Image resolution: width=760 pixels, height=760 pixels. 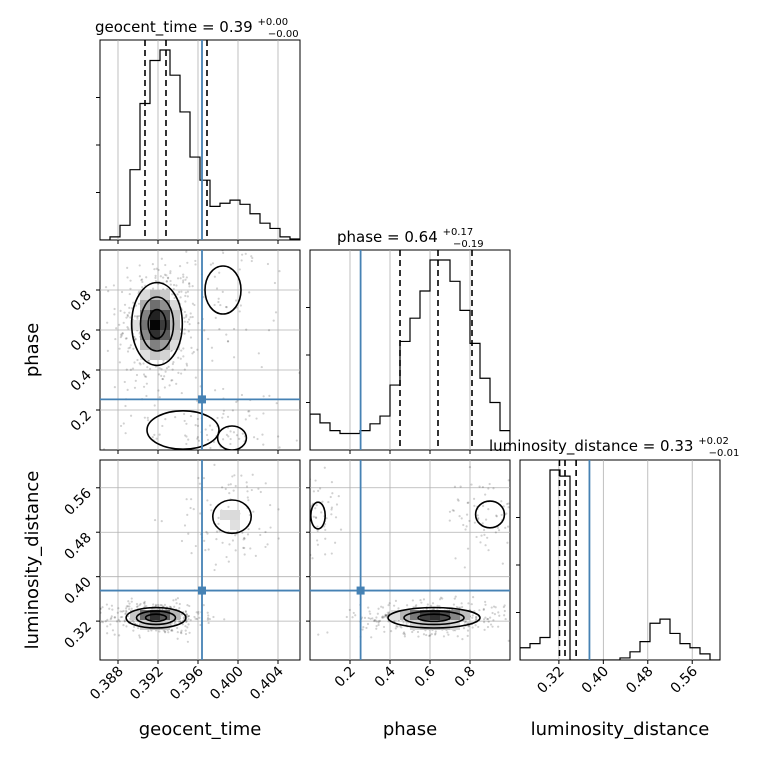 I want to click on title-luminosity-distance-plus: +0.02, so click(x=713, y=441).